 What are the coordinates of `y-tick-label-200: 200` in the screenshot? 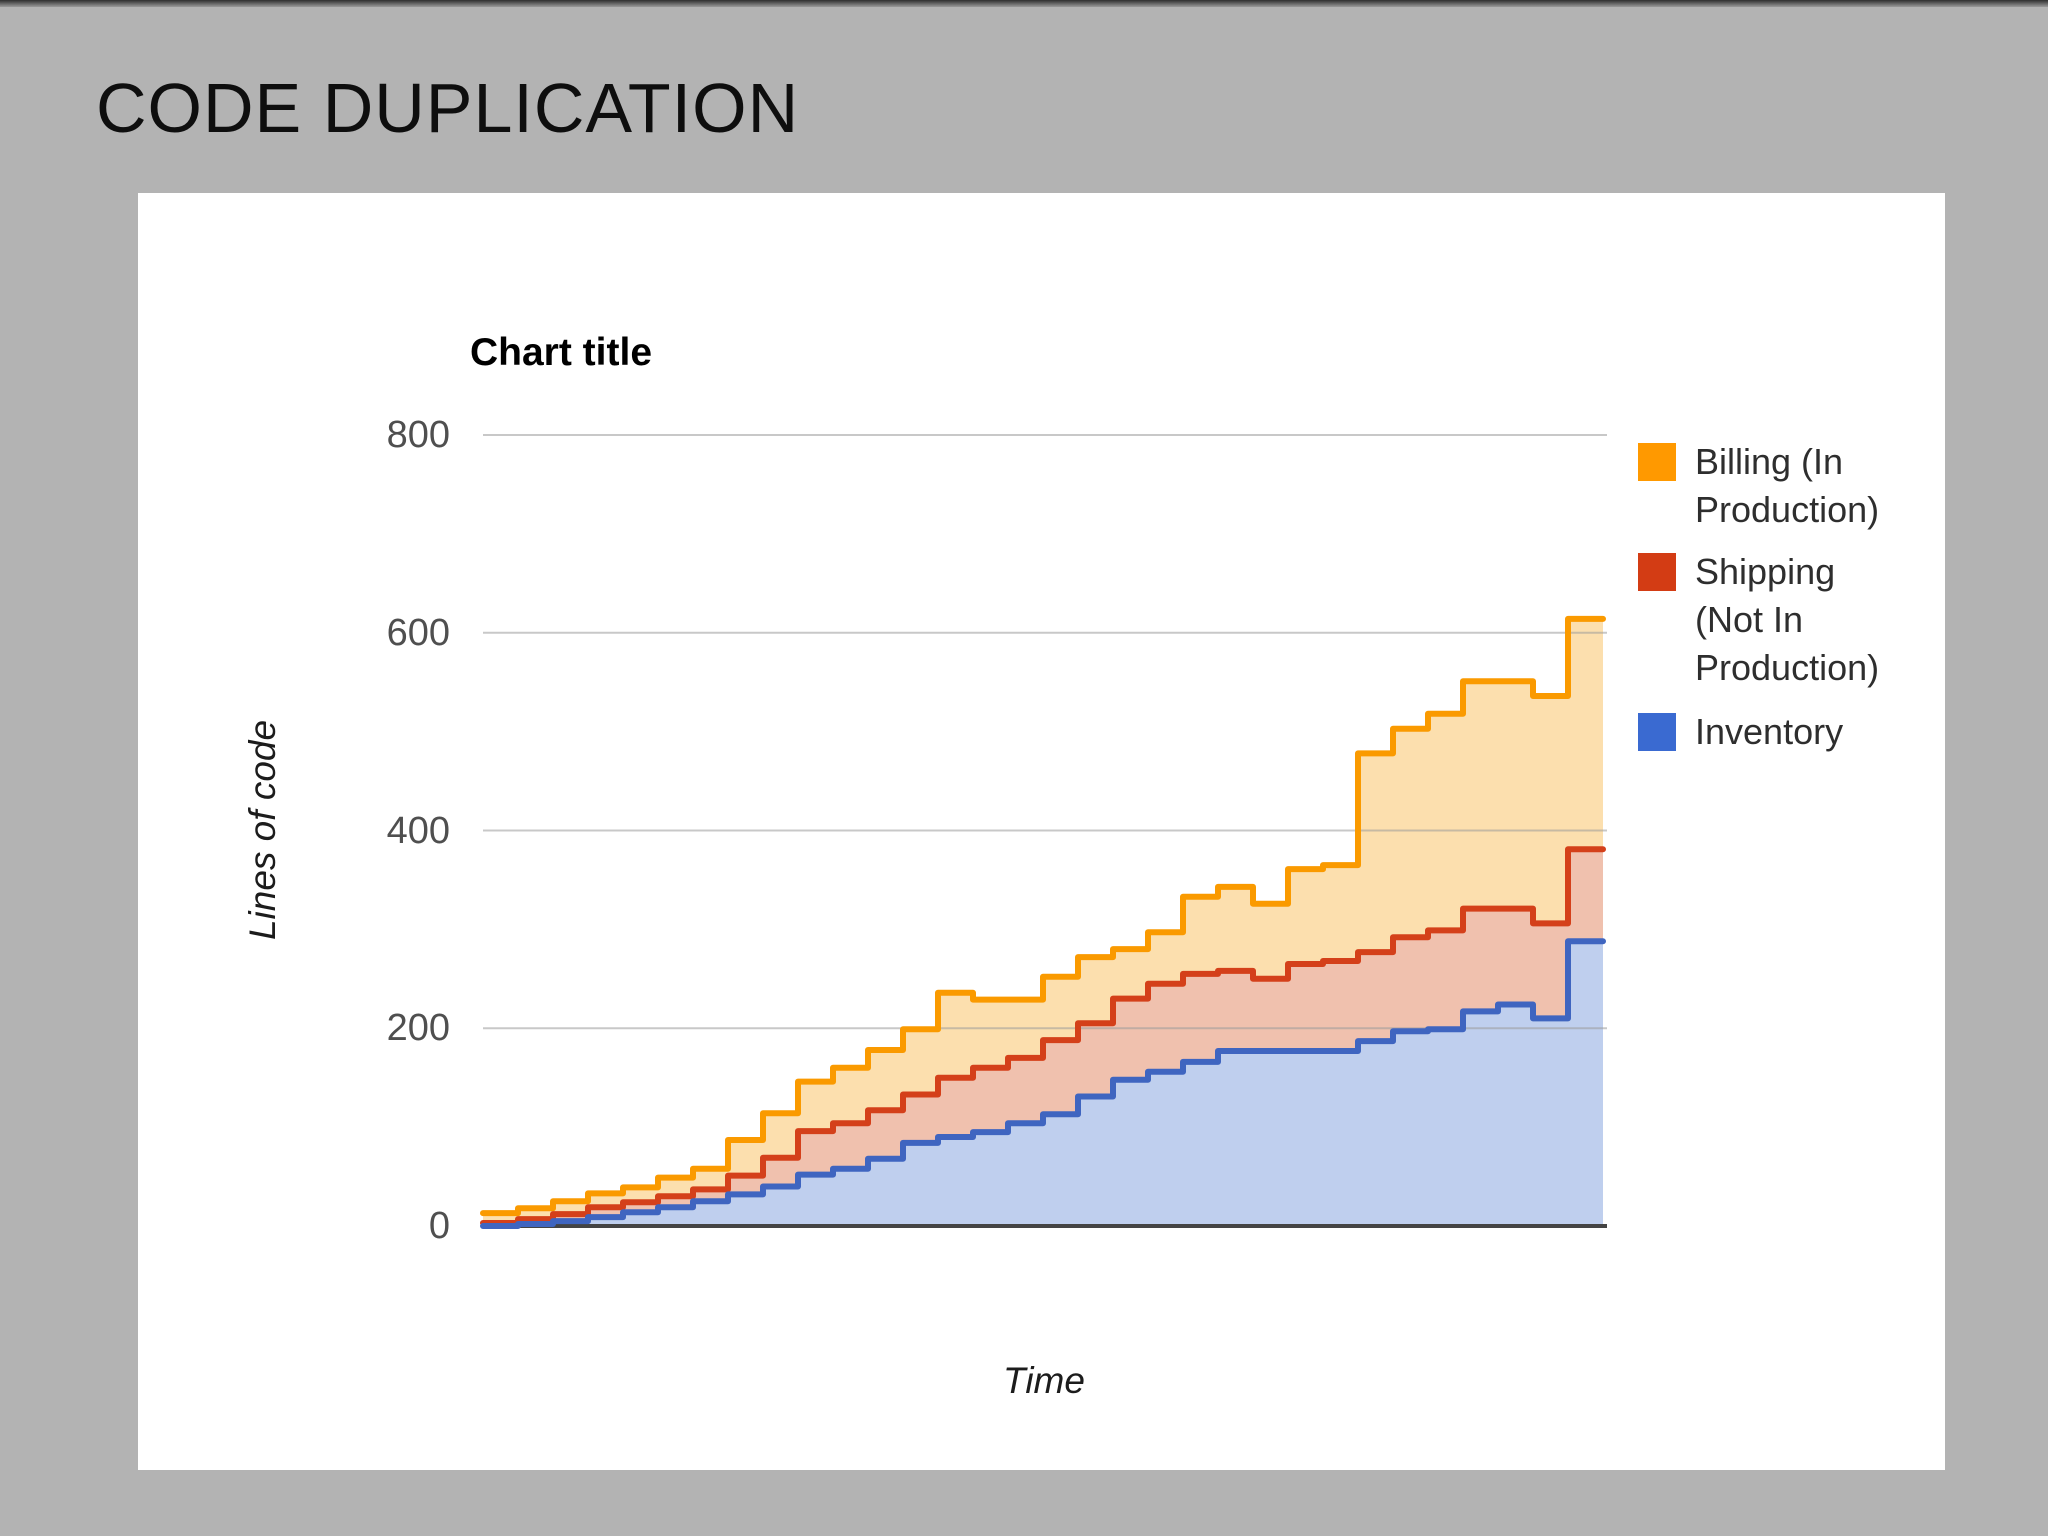 It's located at (418, 1028).